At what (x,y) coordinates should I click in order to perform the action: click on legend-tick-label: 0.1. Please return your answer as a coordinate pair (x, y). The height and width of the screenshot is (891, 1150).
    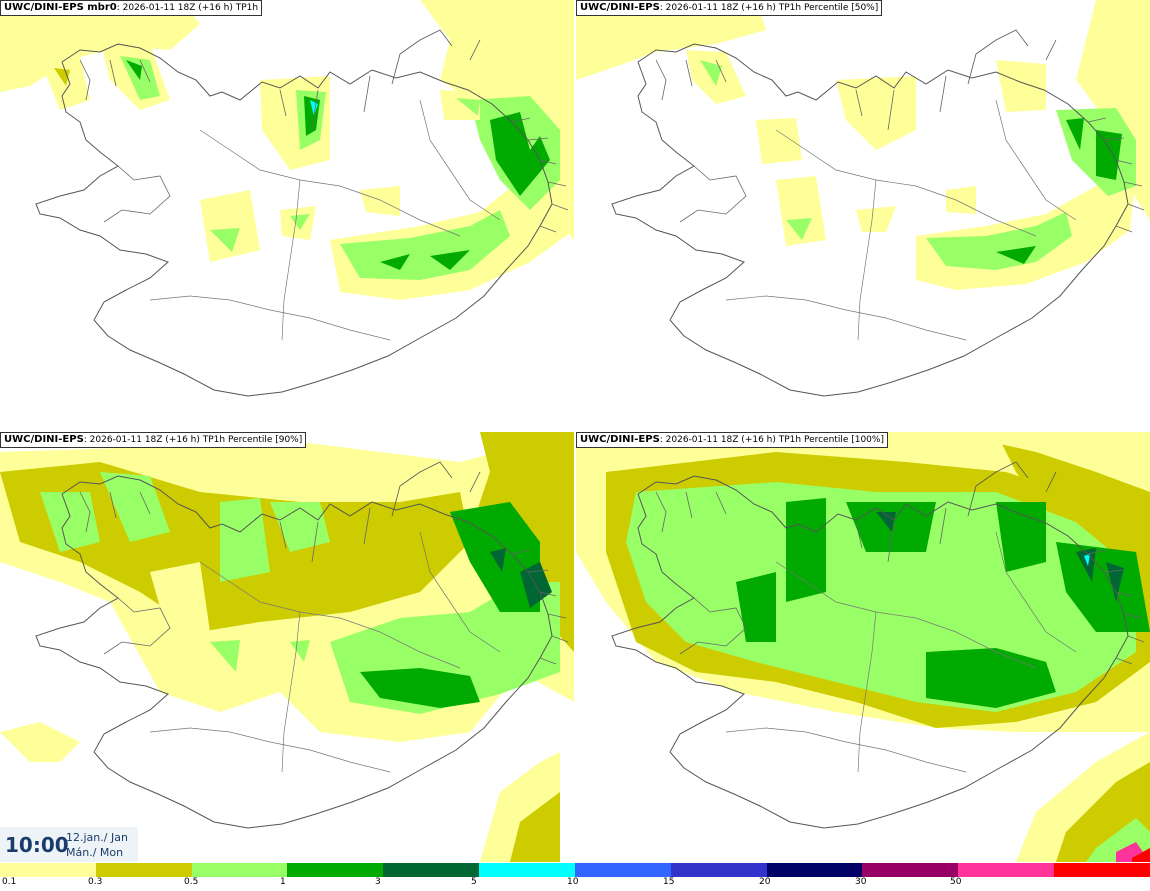
    Looking at the image, I should click on (9, 882).